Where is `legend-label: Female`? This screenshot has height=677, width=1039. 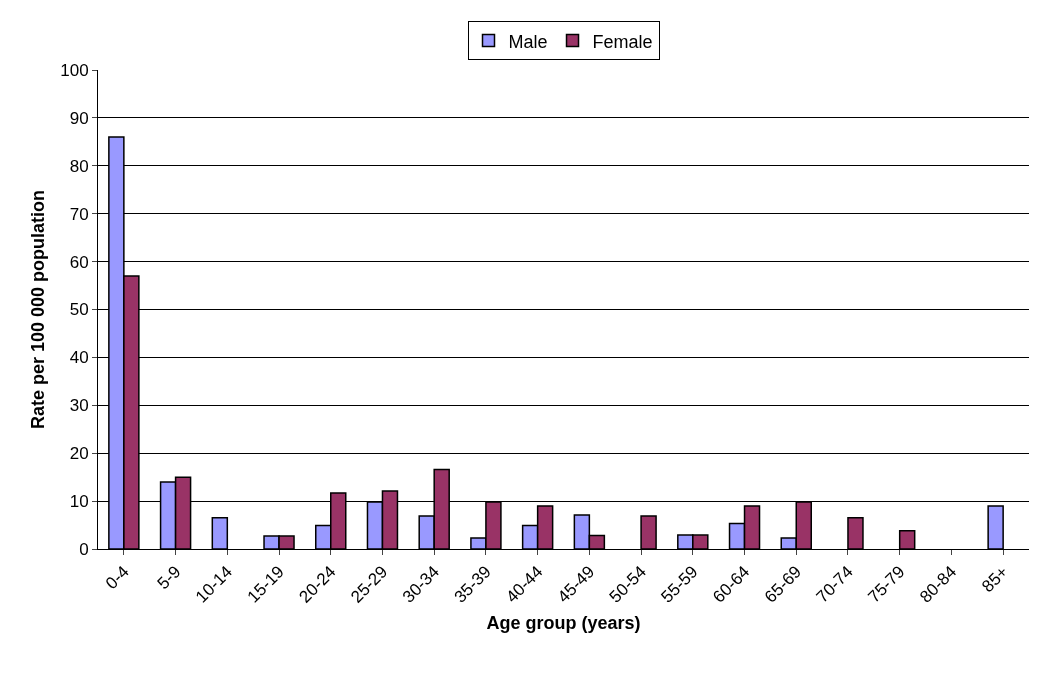
legend-label: Female is located at coordinates (622, 41).